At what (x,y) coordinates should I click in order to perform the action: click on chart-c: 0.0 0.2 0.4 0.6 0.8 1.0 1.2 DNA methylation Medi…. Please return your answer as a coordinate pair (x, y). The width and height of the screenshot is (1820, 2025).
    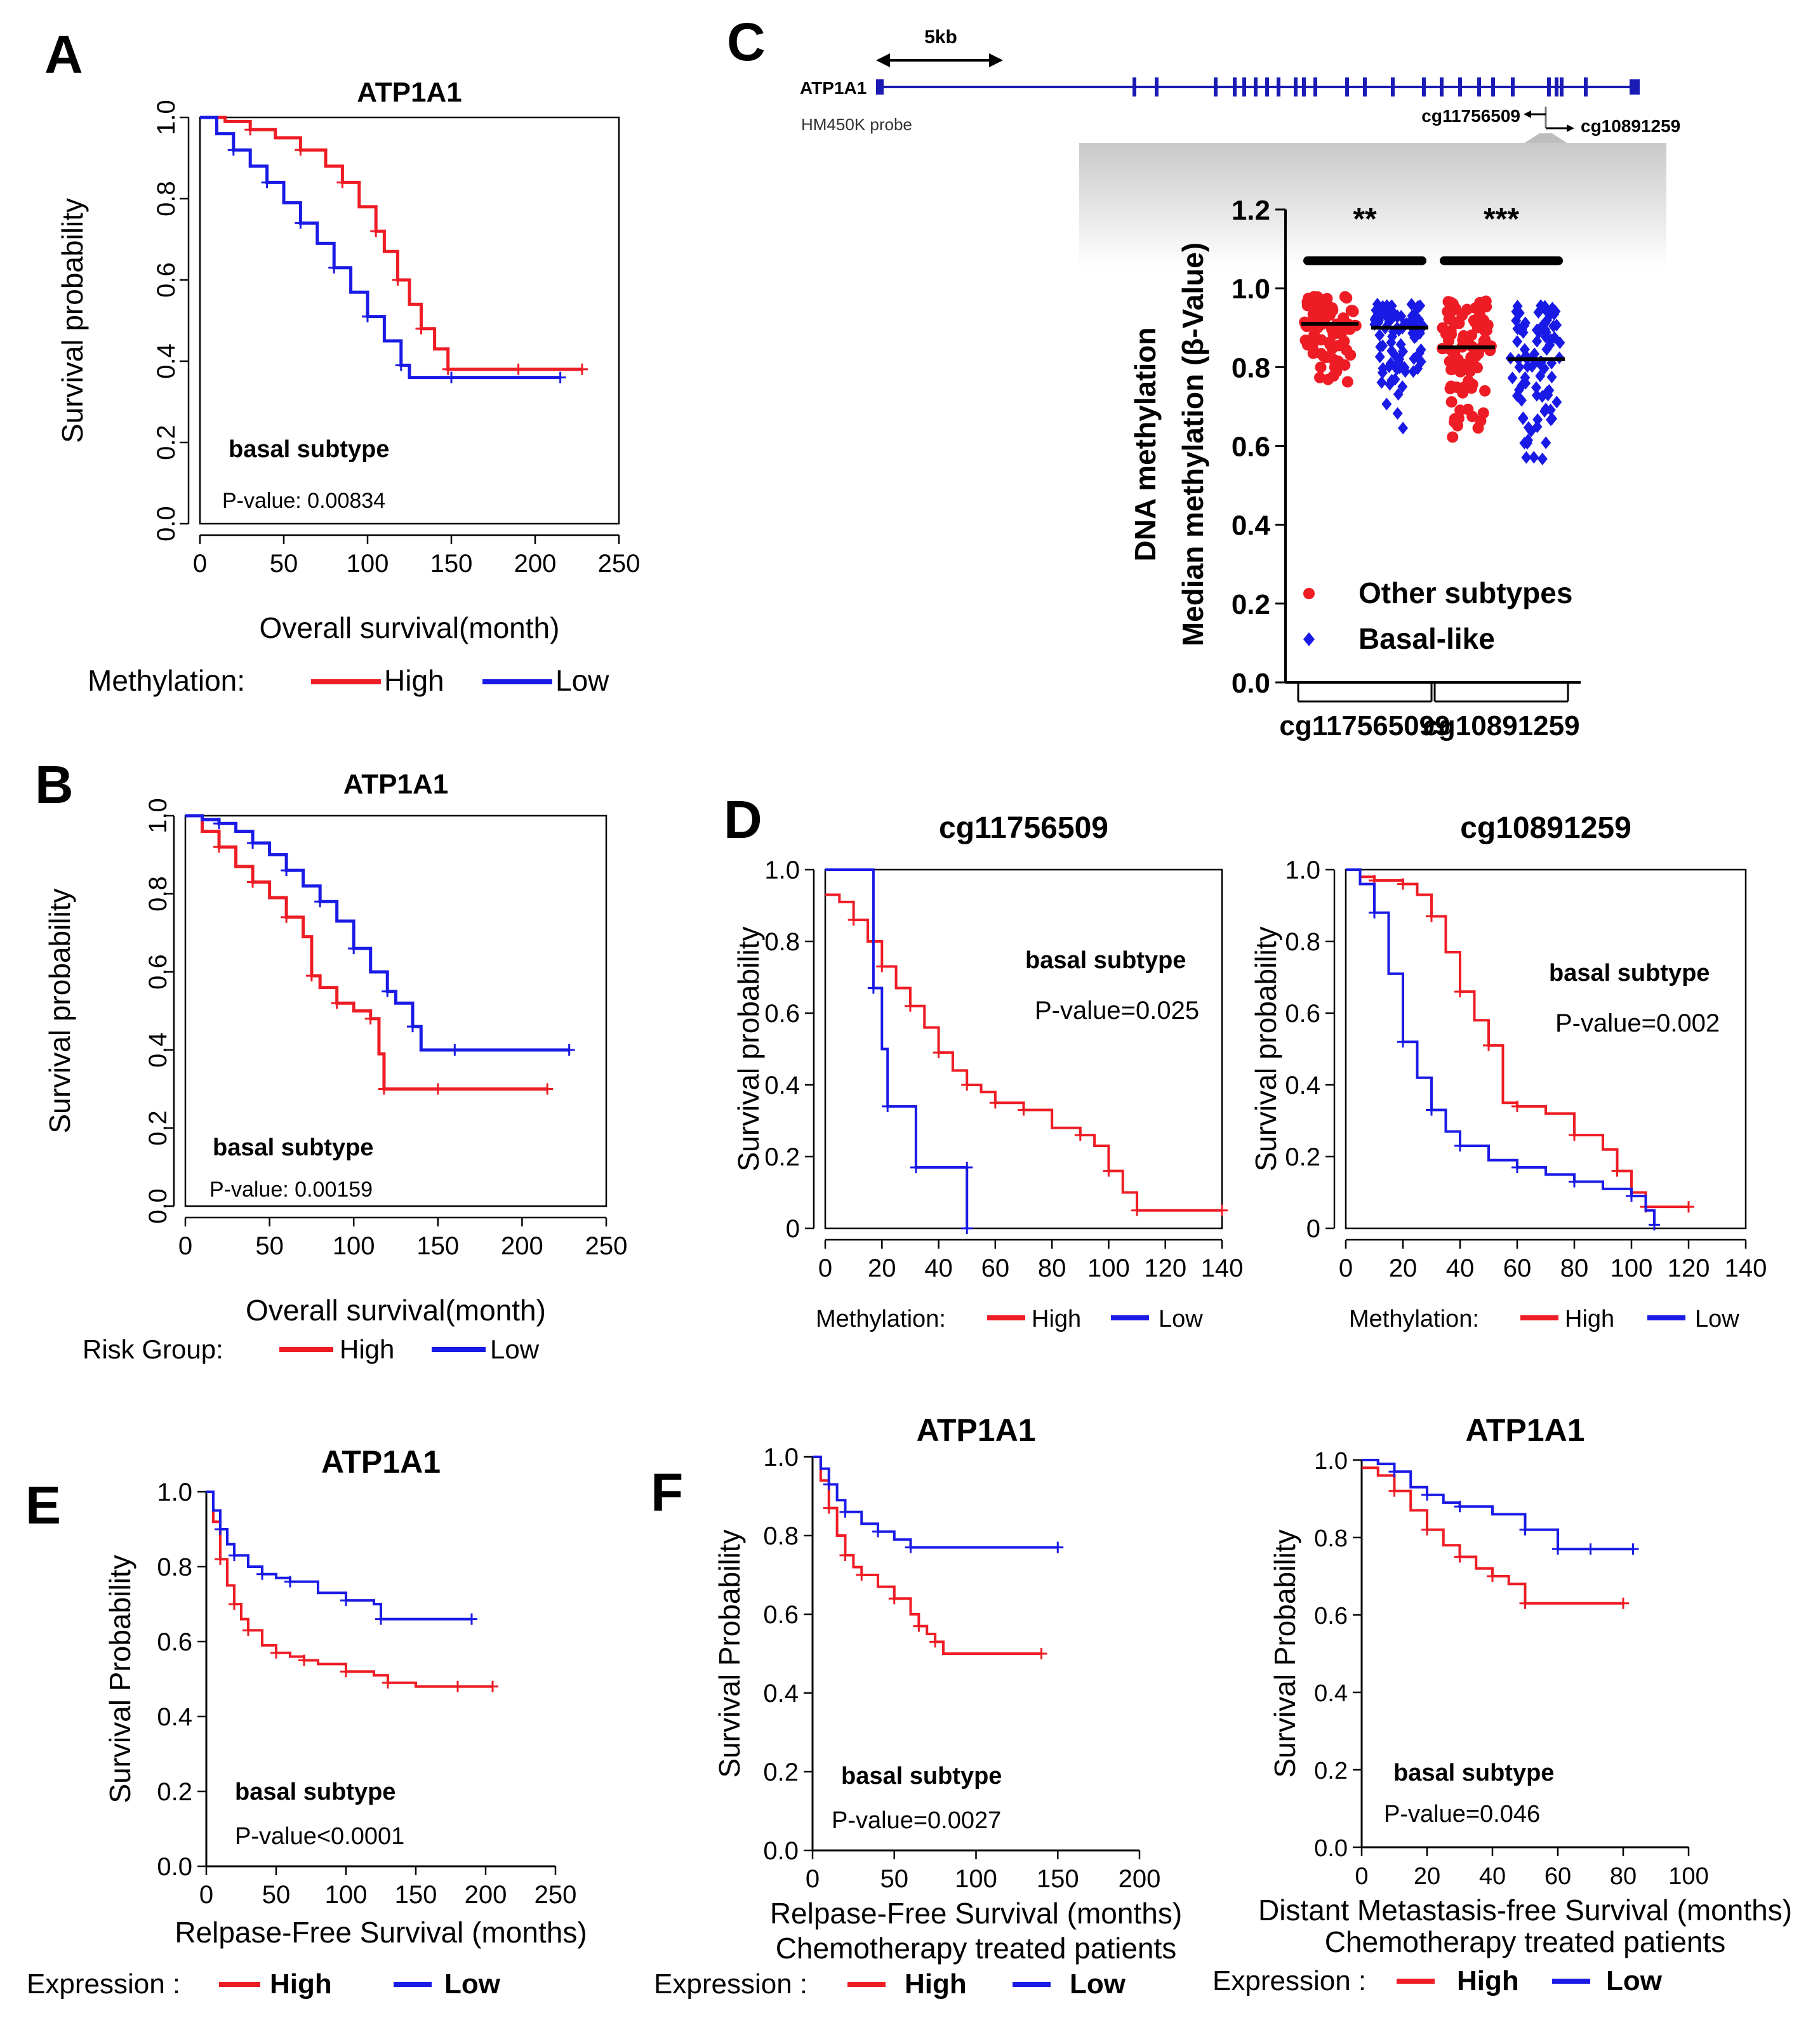
    Looking at the image, I should click on (1355, 468).